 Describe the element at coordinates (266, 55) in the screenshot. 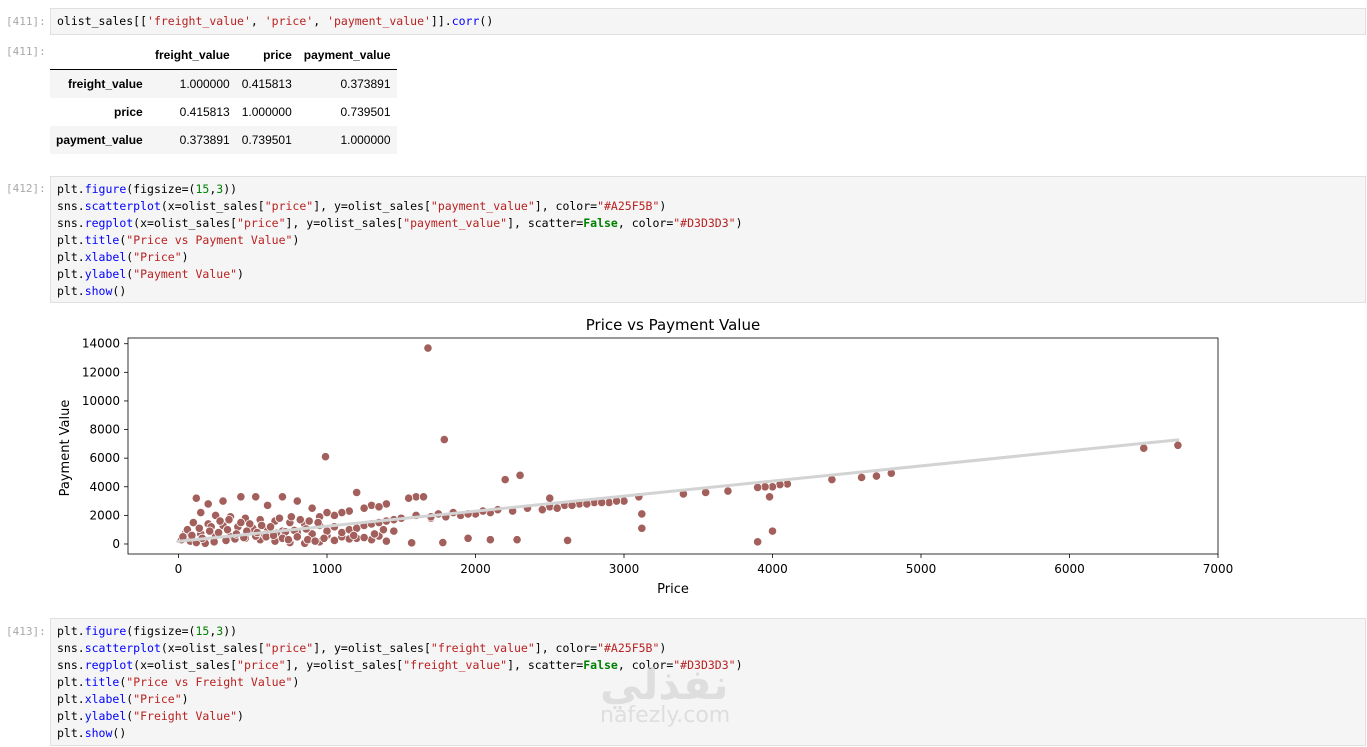

I see `df-col-header: price` at that location.